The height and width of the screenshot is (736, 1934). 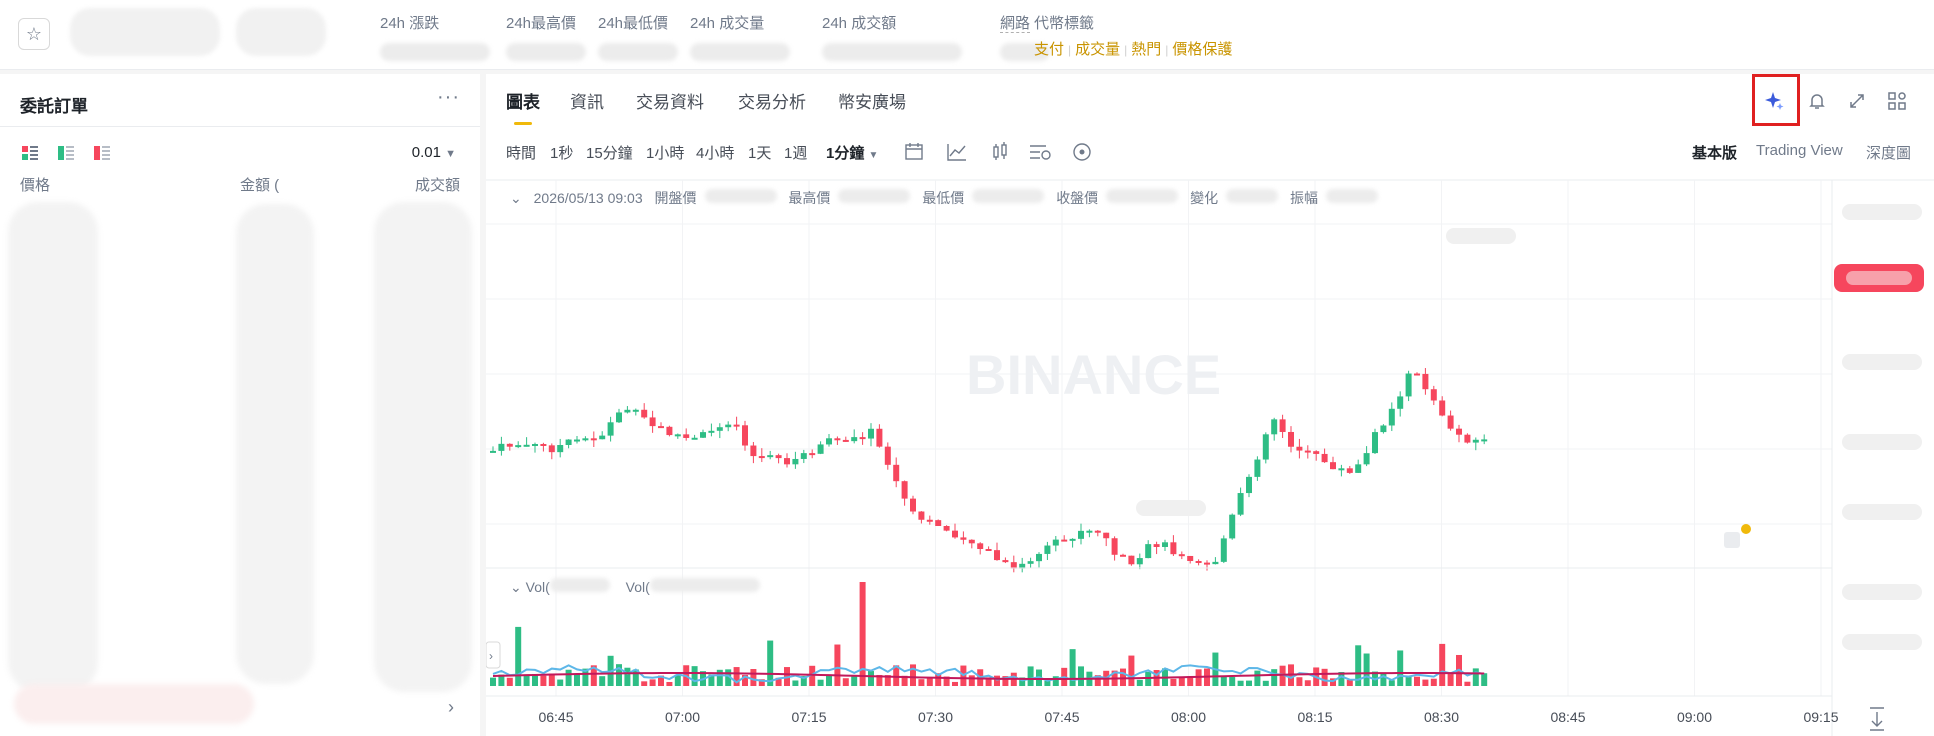 I want to click on bell-icon, so click(x=1817, y=101).